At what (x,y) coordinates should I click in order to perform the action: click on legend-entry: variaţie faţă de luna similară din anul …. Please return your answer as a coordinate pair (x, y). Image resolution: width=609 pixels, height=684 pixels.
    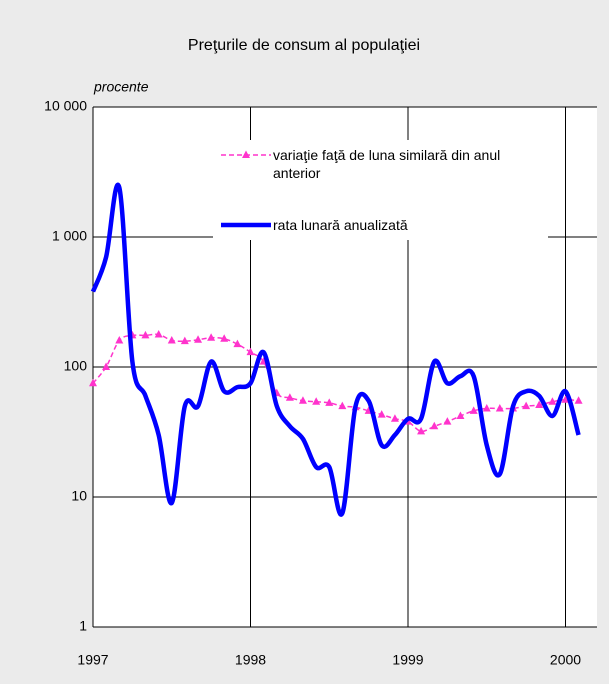
    Looking at the image, I should click on (373, 164).